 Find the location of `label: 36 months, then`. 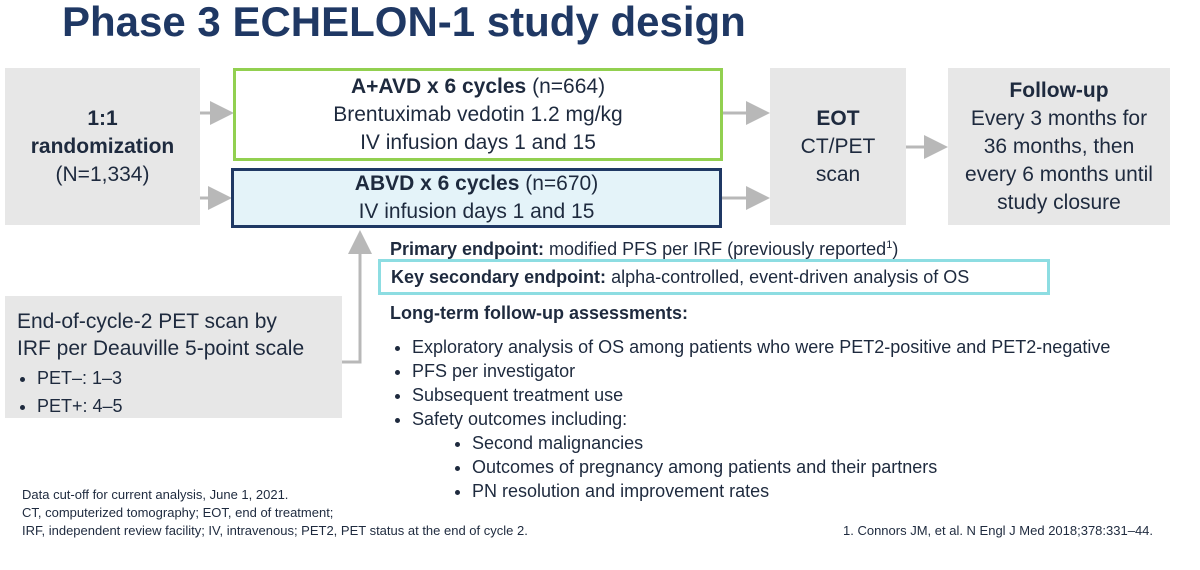

label: 36 months, then is located at coordinates (1059, 146).